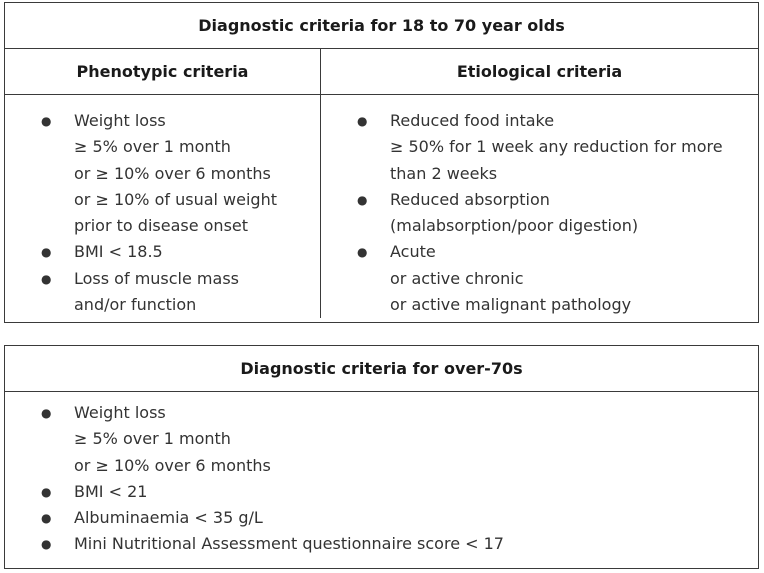 This screenshot has height=573, width=764. What do you see at coordinates (472, 120) in the screenshot?
I see `list-item-line: Reduced food intake` at bounding box center [472, 120].